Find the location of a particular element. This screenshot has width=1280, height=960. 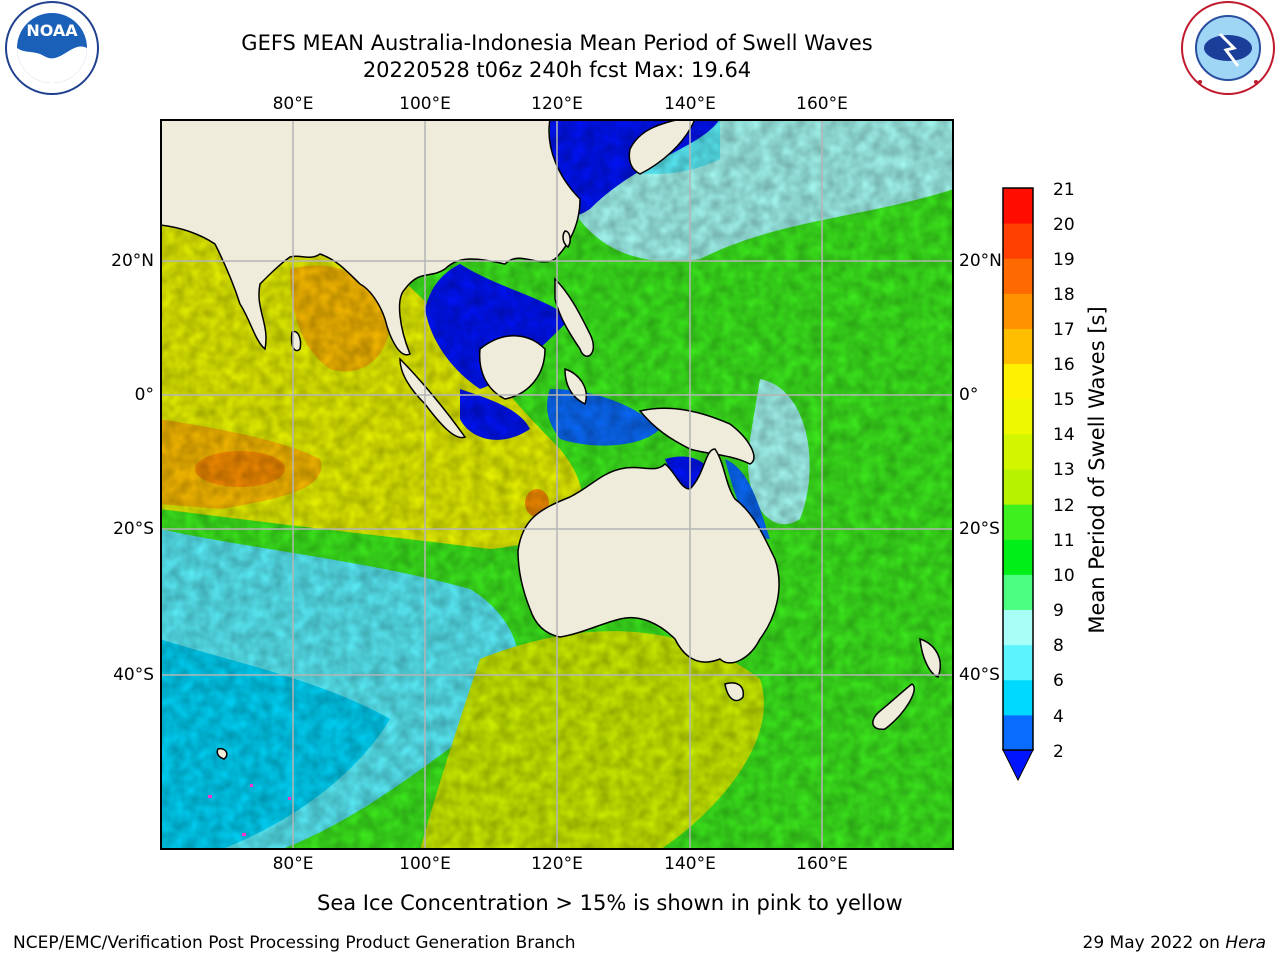

footer-date: 29 May 2022 on Hera is located at coordinates (1175, 943).